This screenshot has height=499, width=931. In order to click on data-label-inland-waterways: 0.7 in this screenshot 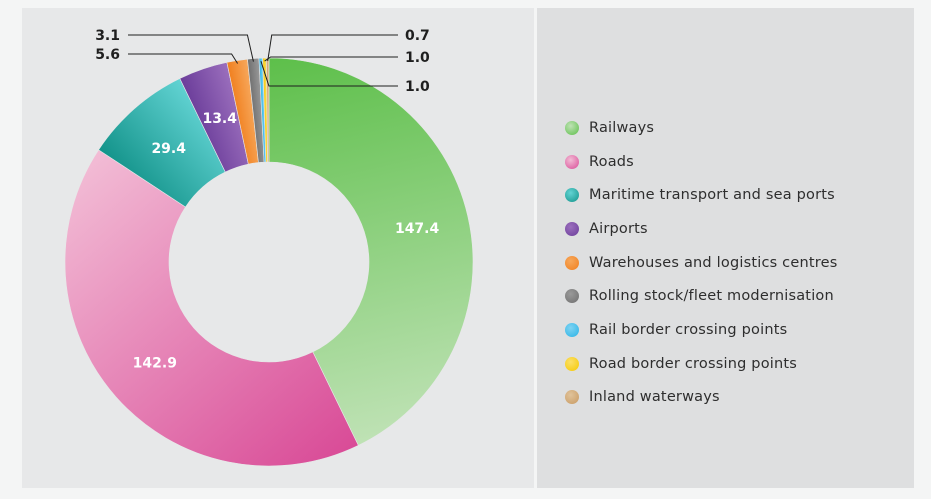, I will do `click(417, 36)`.